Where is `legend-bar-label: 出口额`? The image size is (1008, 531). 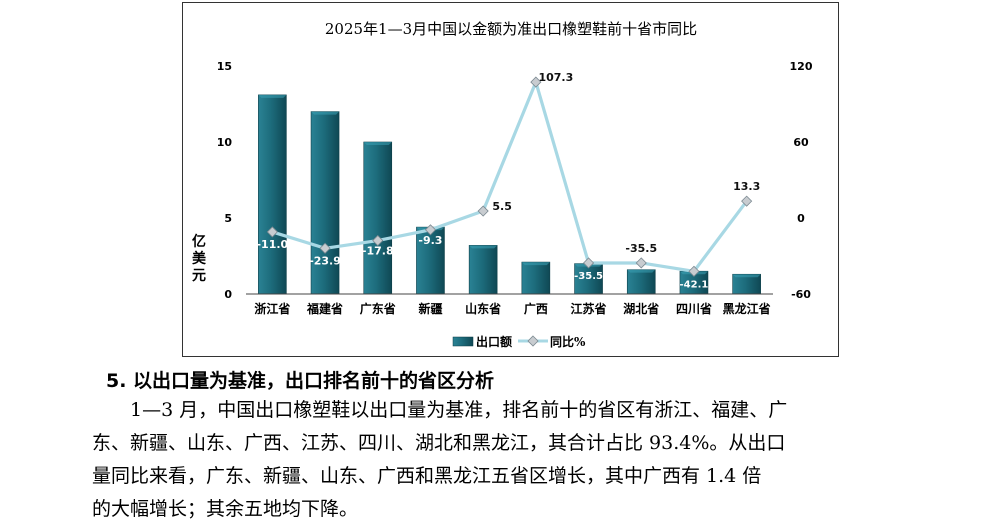 legend-bar-label: 出口额 is located at coordinates (494, 341).